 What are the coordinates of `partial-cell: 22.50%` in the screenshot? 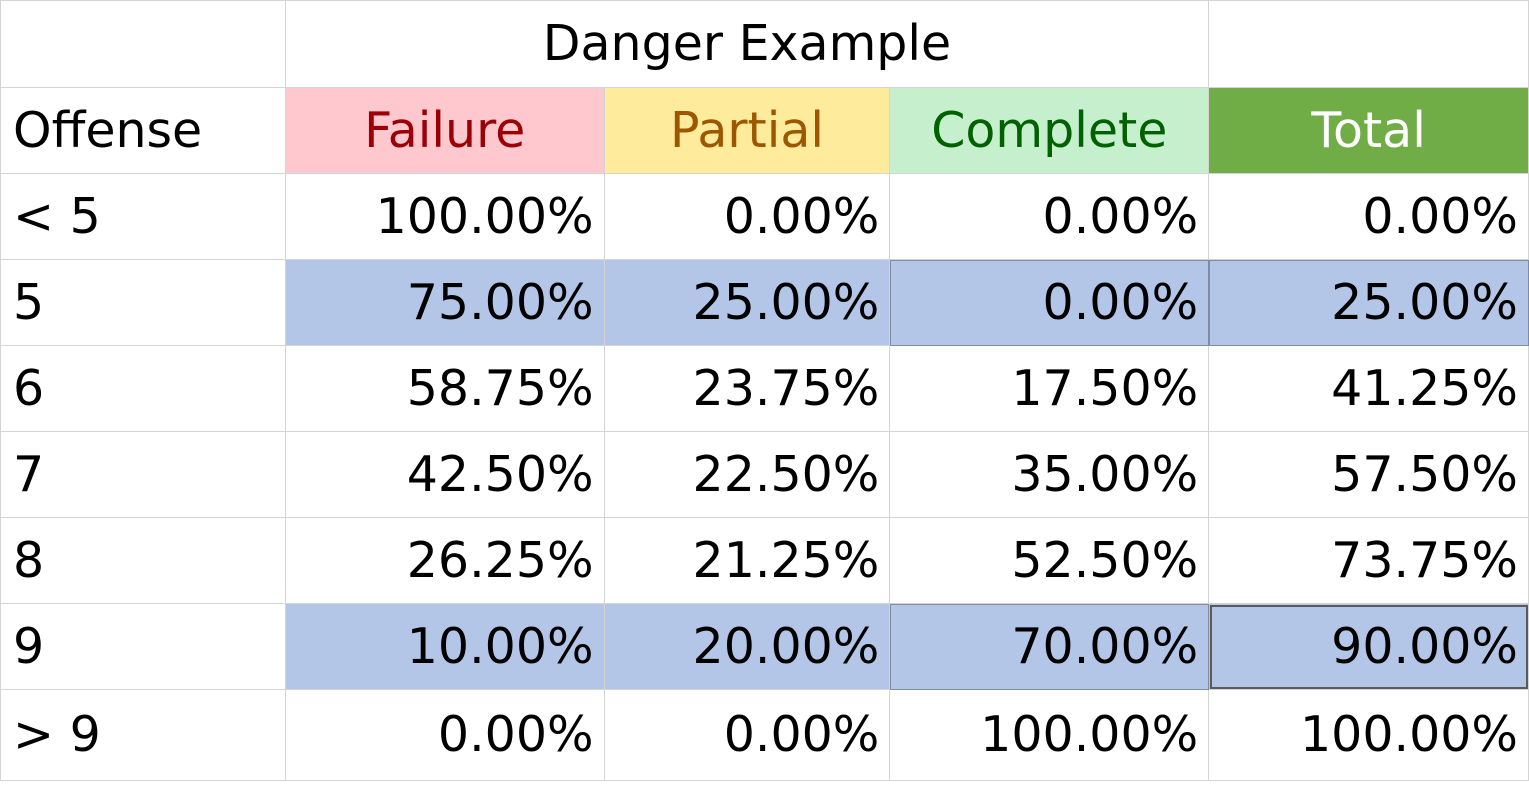 It's located at (747, 474).